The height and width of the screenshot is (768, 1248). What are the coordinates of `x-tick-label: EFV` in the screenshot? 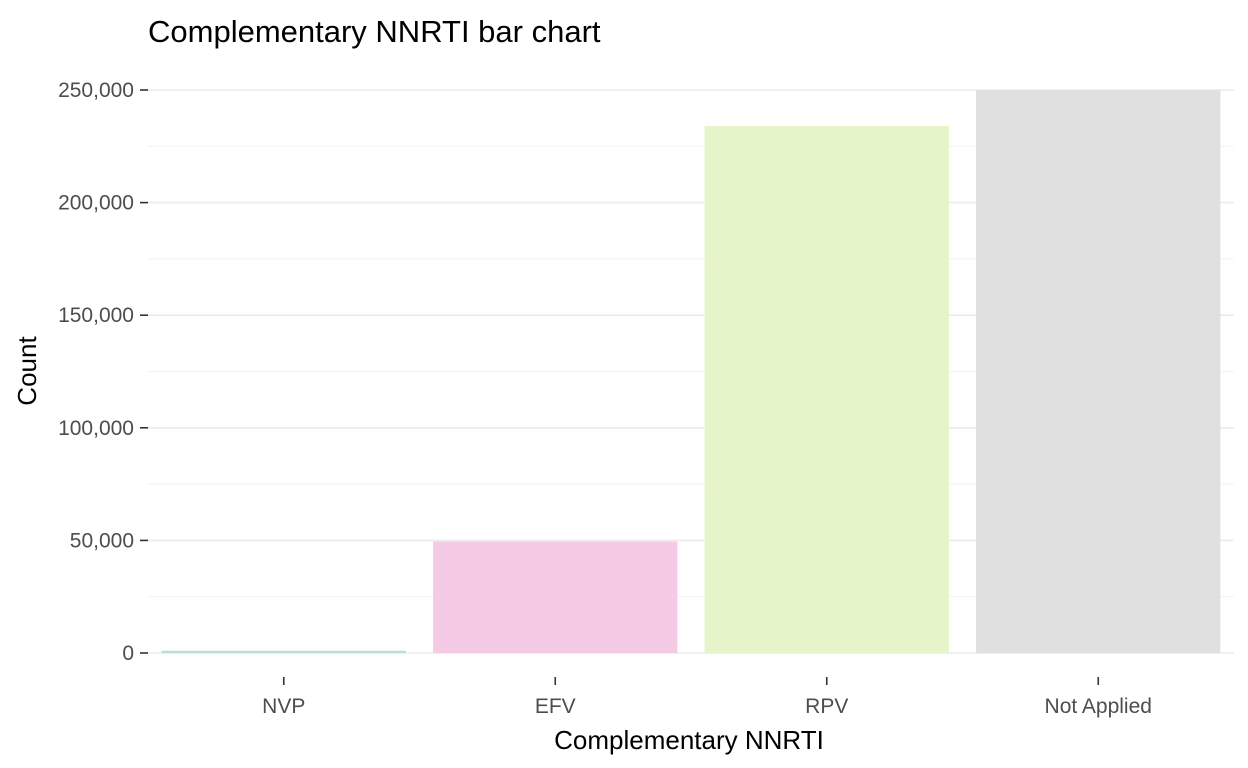 It's located at (555, 706).